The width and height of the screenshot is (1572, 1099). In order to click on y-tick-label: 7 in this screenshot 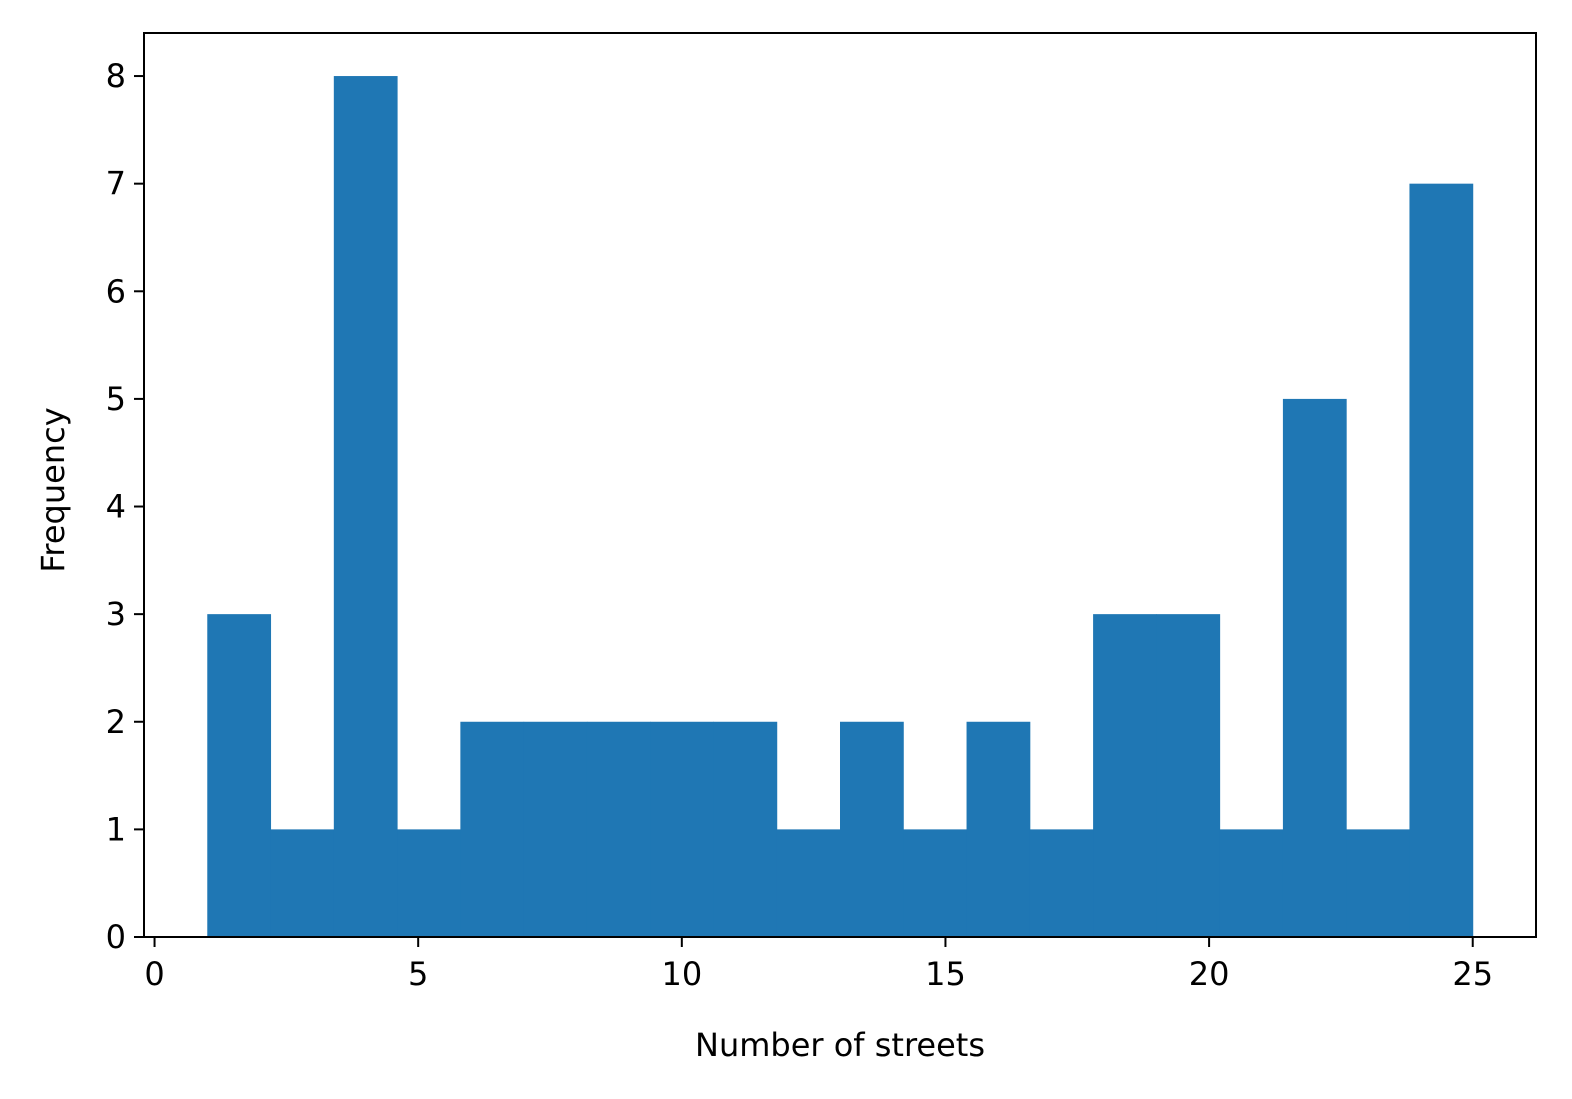, I will do `click(116, 184)`.